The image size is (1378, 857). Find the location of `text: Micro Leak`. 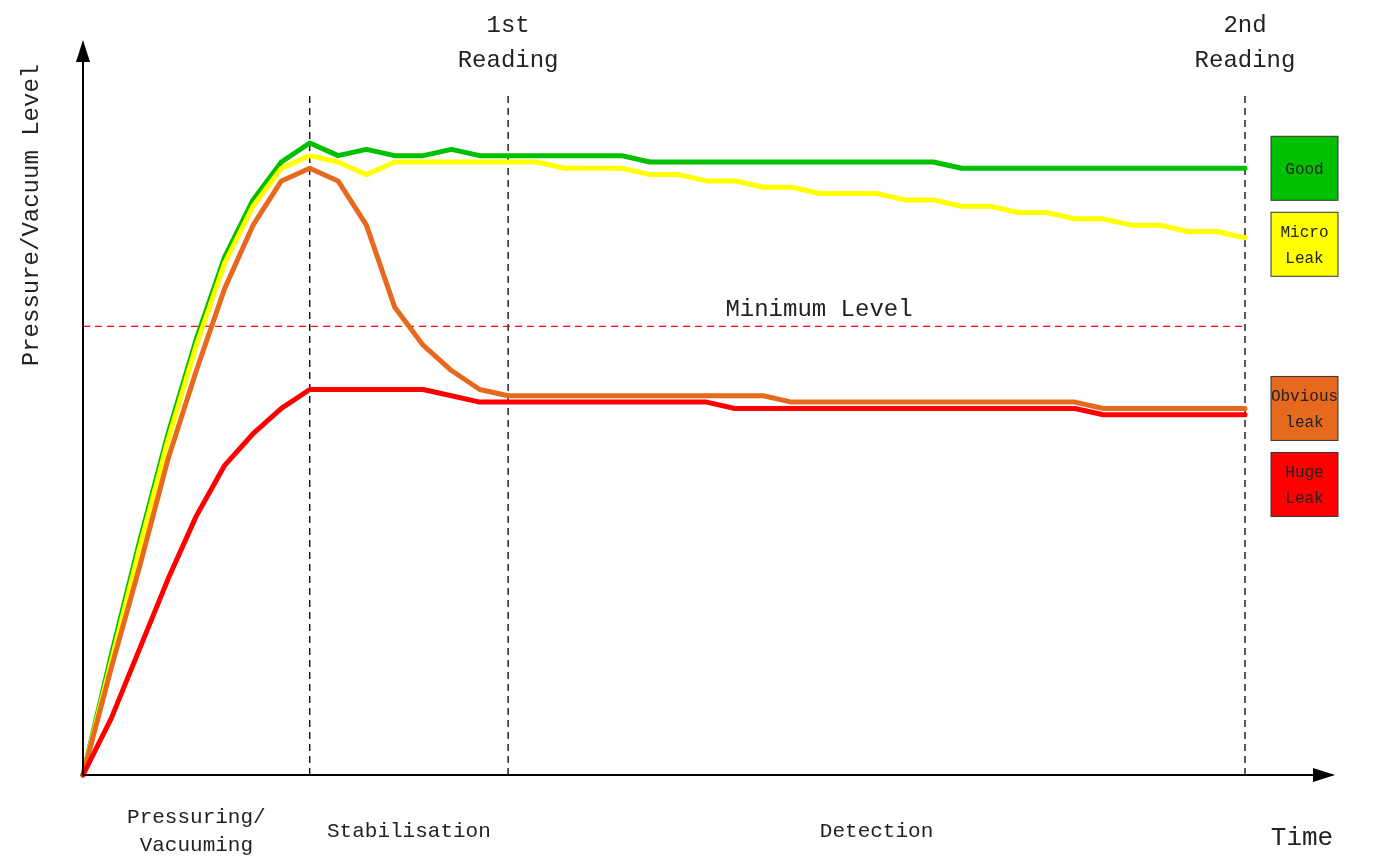

text: Micro Leak is located at coordinates (1304, 245).